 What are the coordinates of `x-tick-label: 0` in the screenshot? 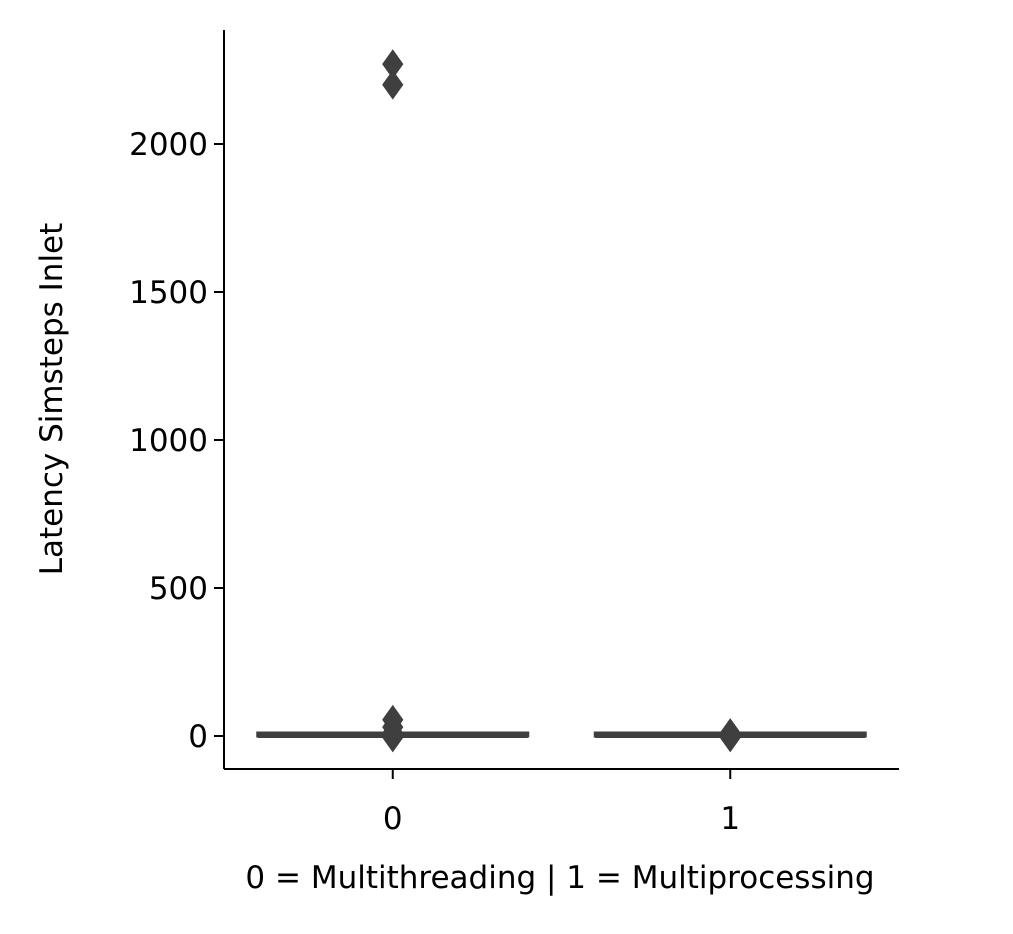 It's located at (393, 819).